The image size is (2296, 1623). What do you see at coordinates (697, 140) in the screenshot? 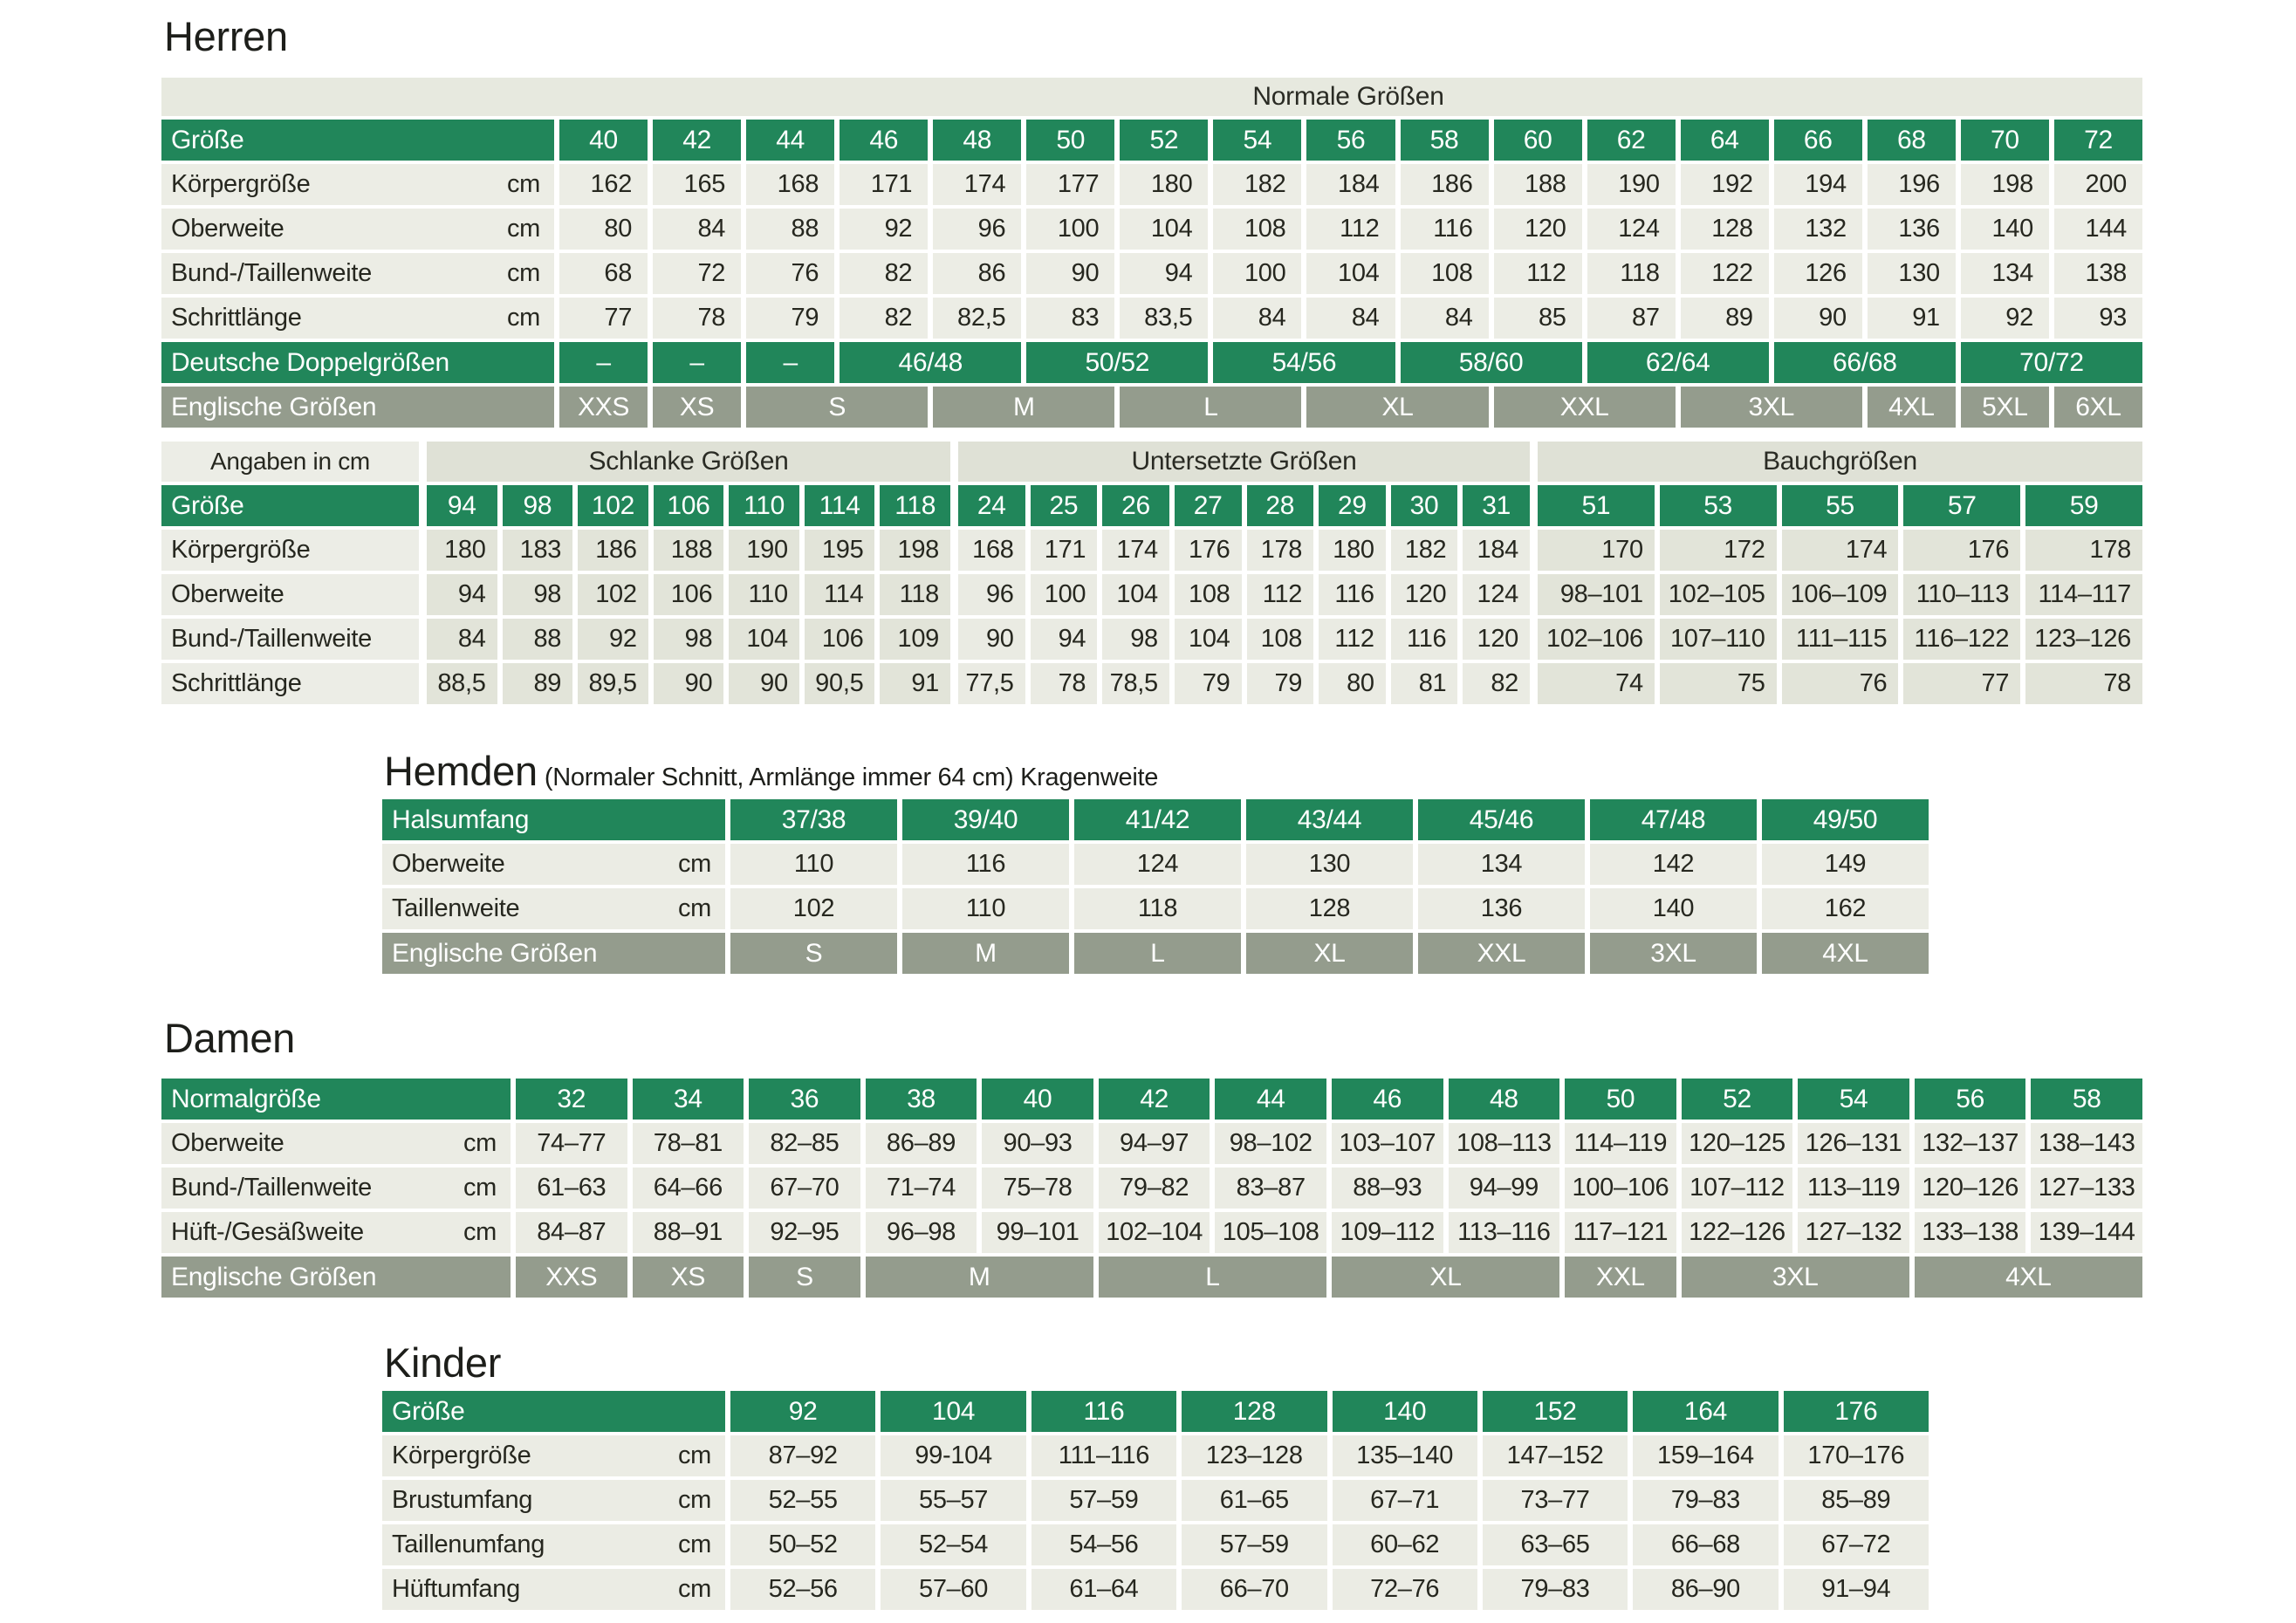
I see `column-header-cell: 42` at bounding box center [697, 140].